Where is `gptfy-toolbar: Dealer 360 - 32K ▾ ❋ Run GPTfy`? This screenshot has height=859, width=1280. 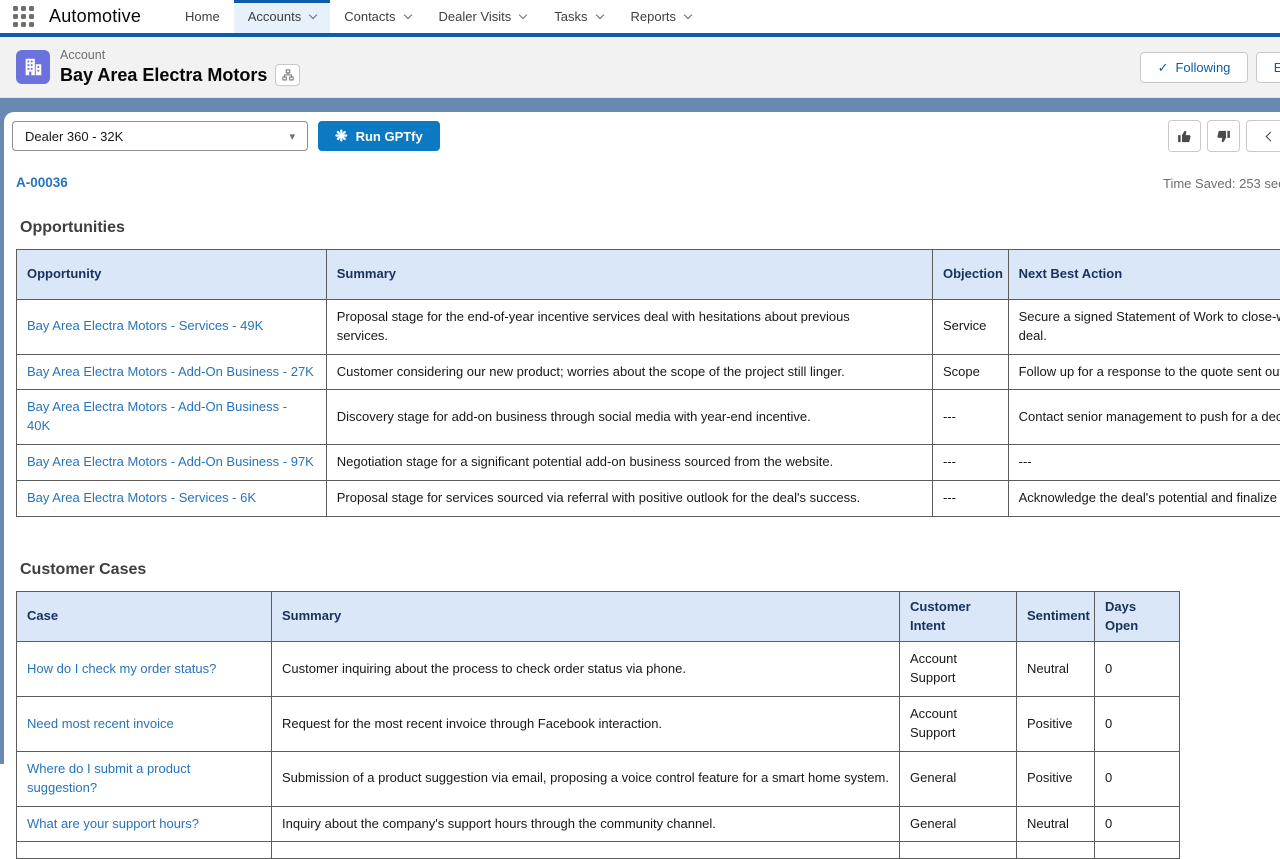 gptfy-toolbar: Dealer 360 - 32K ▾ ❋ Run GPTfy is located at coordinates (646, 136).